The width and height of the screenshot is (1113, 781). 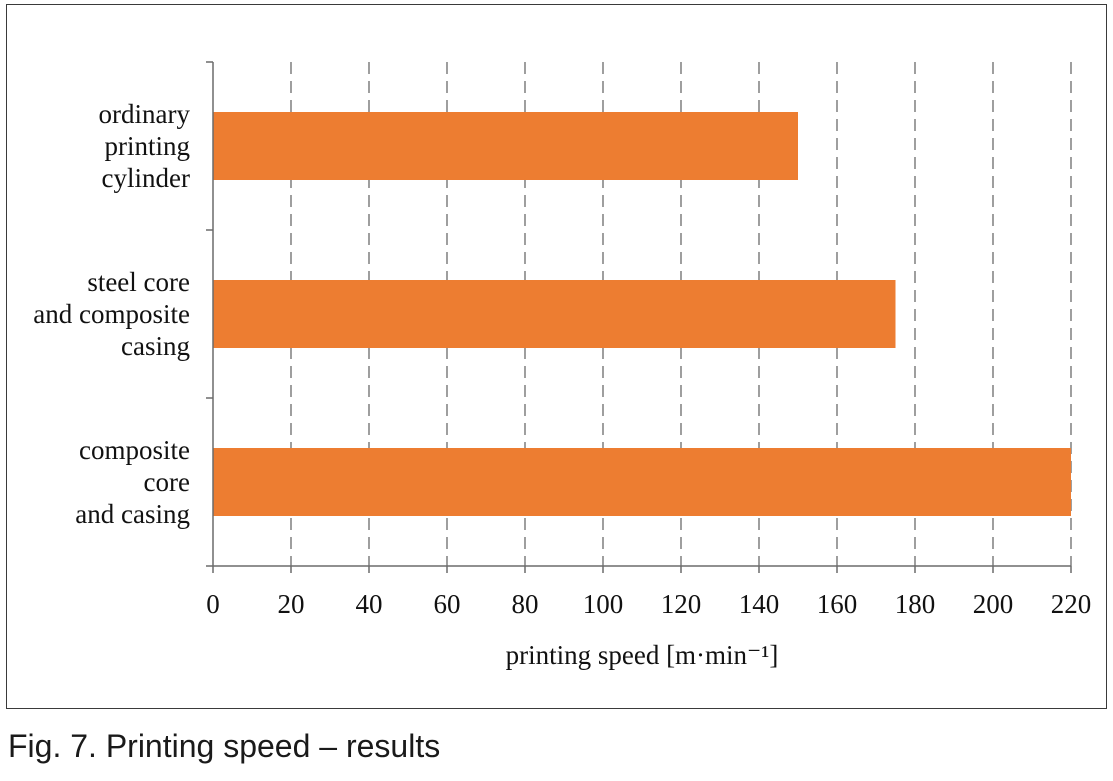 I want to click on x-tick-label: 80, so click(x=525, y=604).